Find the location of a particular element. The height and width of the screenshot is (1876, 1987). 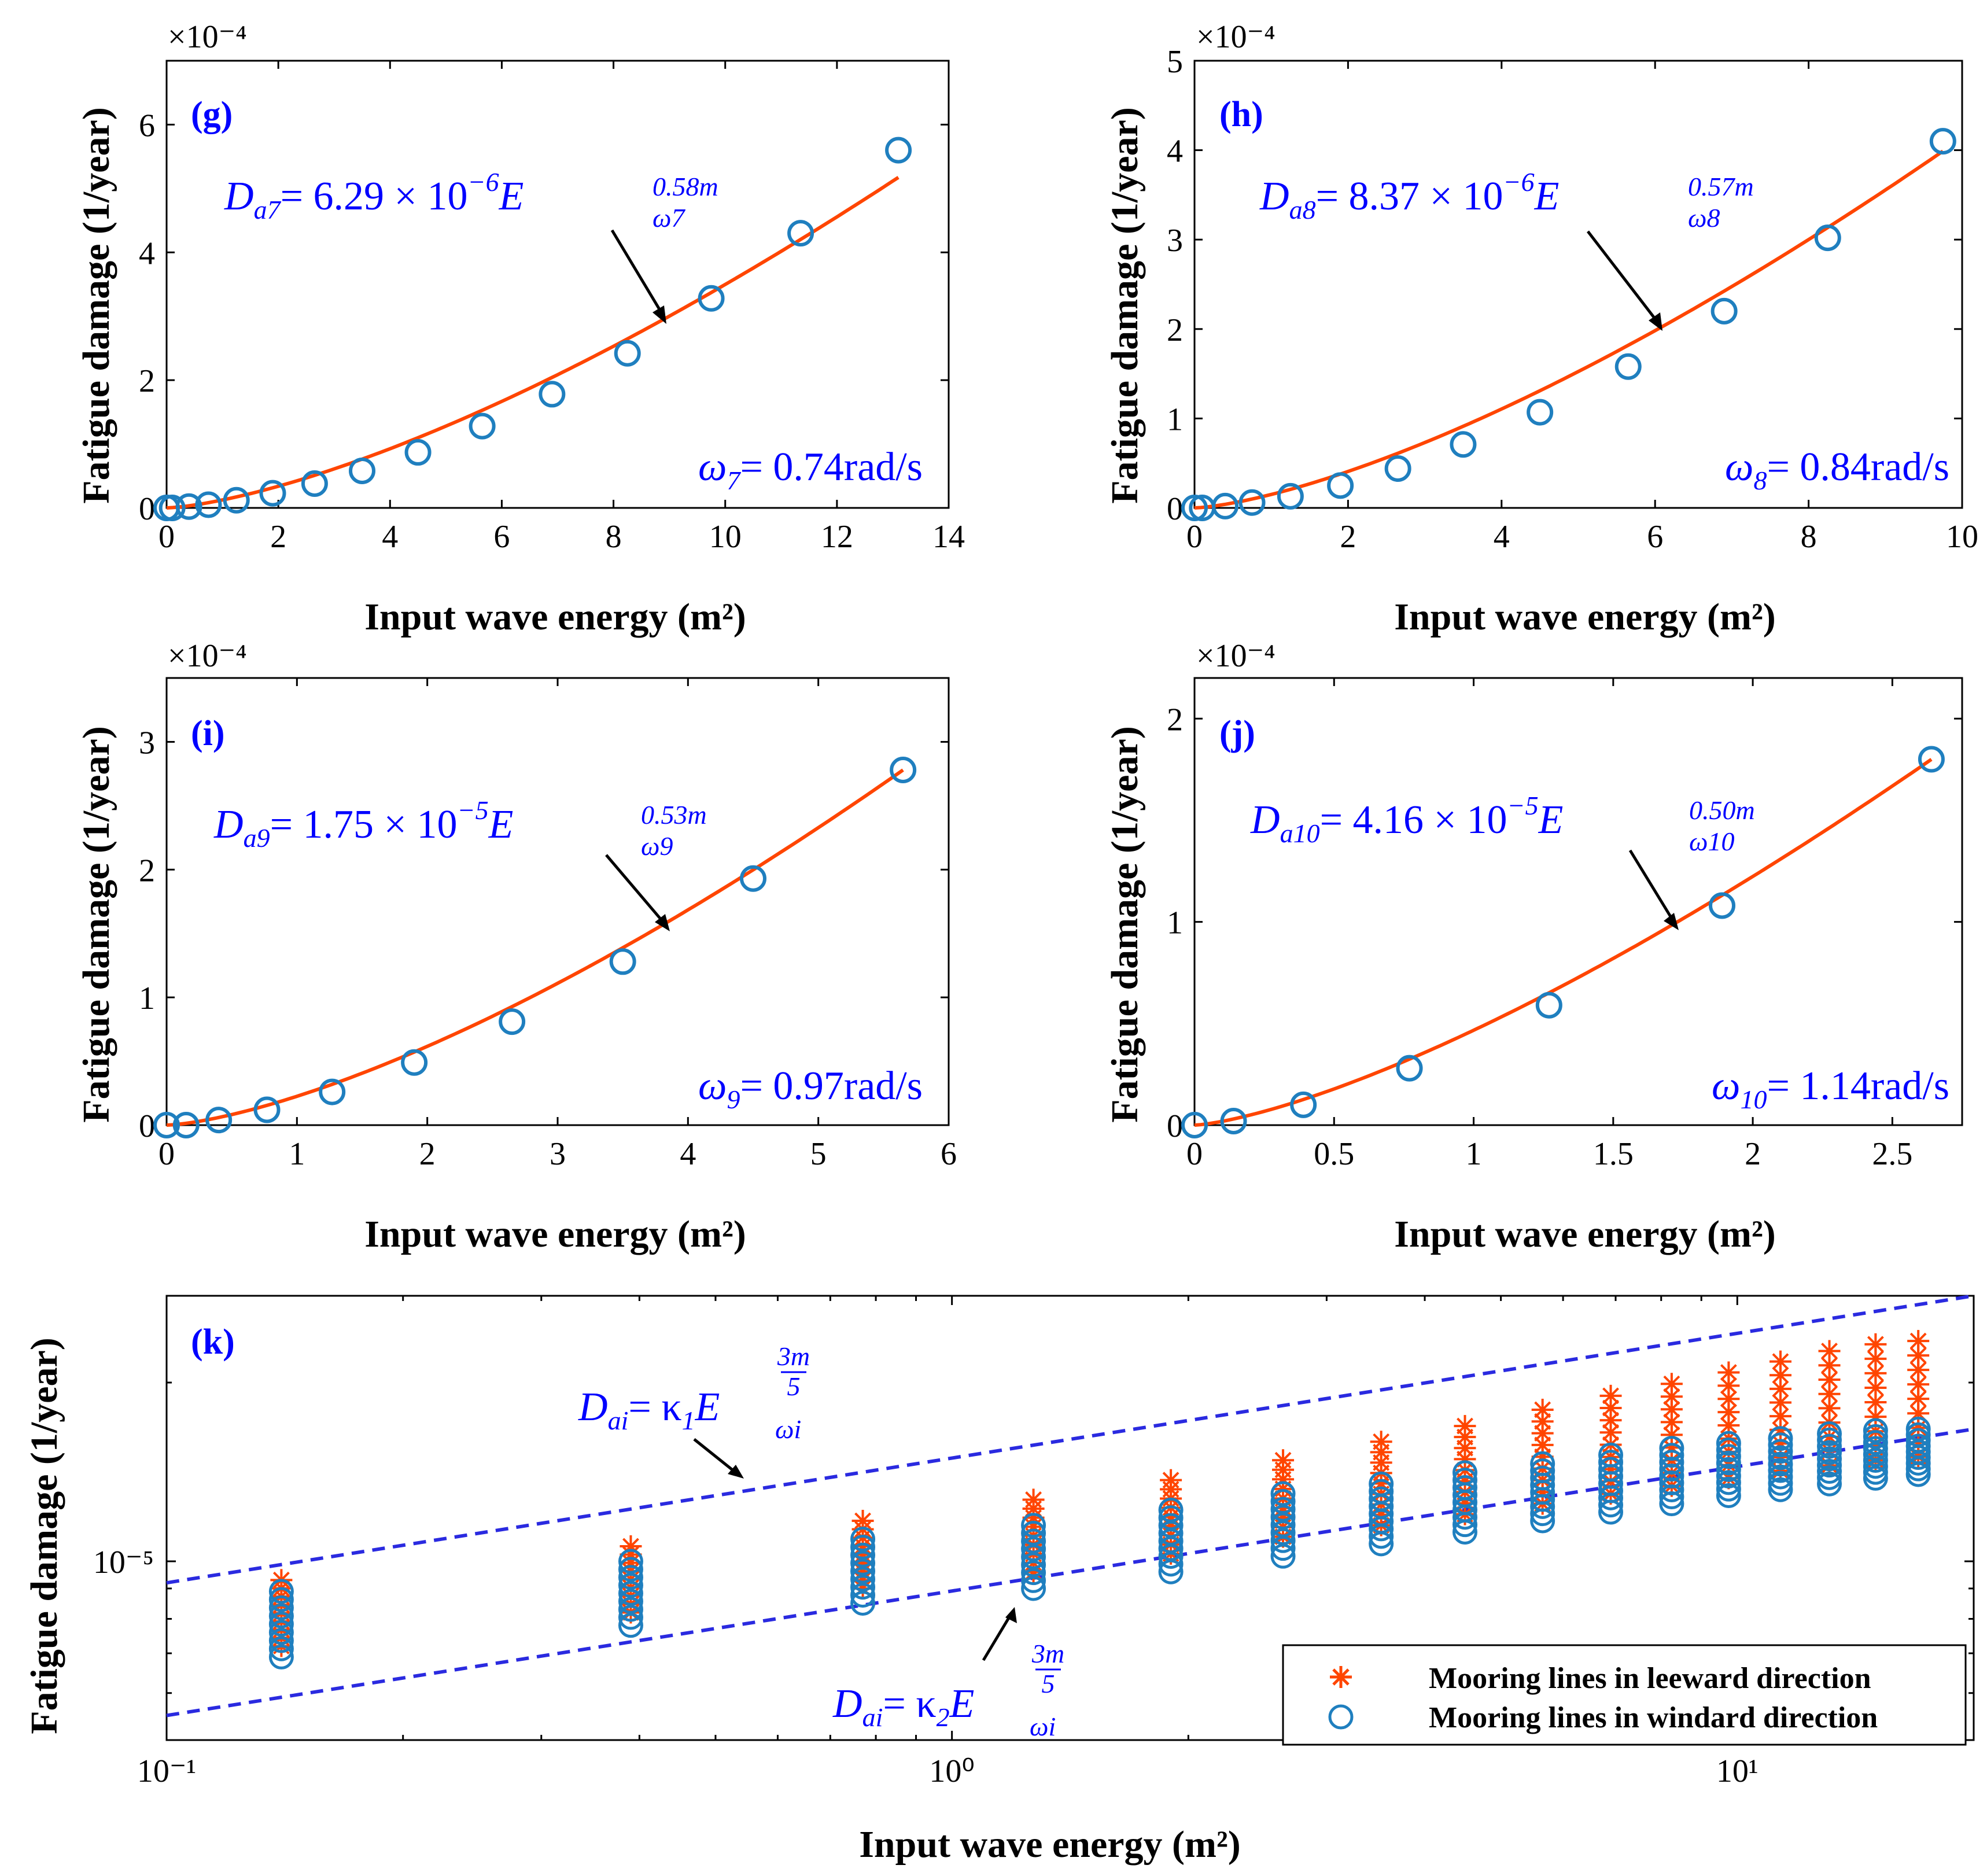

omega-g-rhs: = 0.74rad/s is located at coordinates (832, 467).